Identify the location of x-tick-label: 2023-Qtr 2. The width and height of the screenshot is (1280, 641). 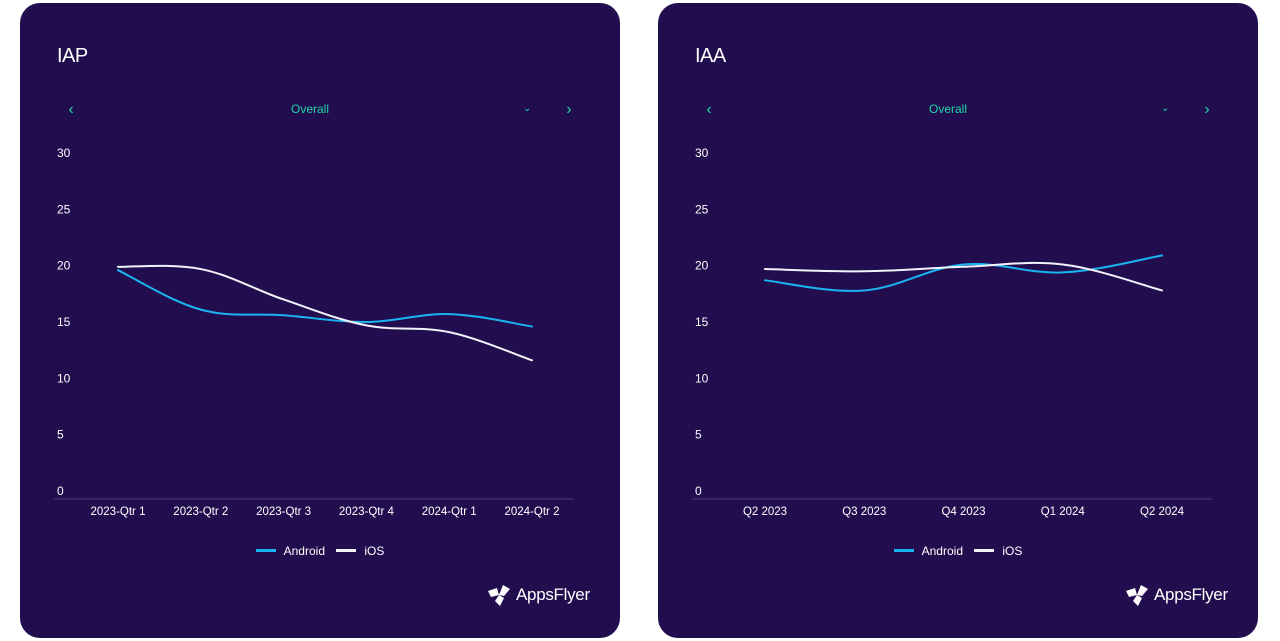
(200, 512).